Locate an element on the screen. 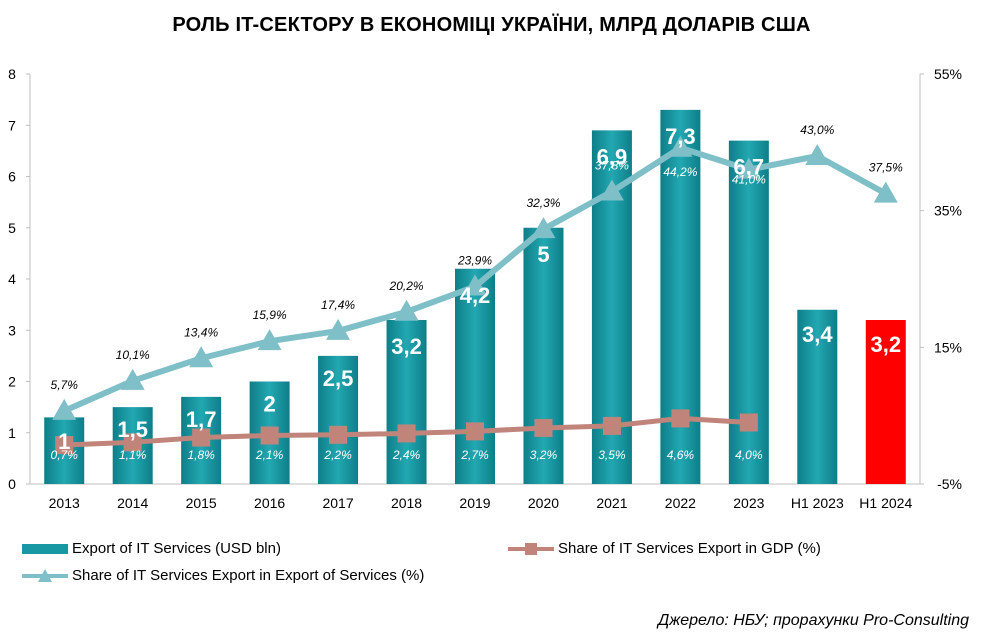 This screenshot has height=637, width=983. services-share-label: 13,4% is located at coordinates (201, 332).